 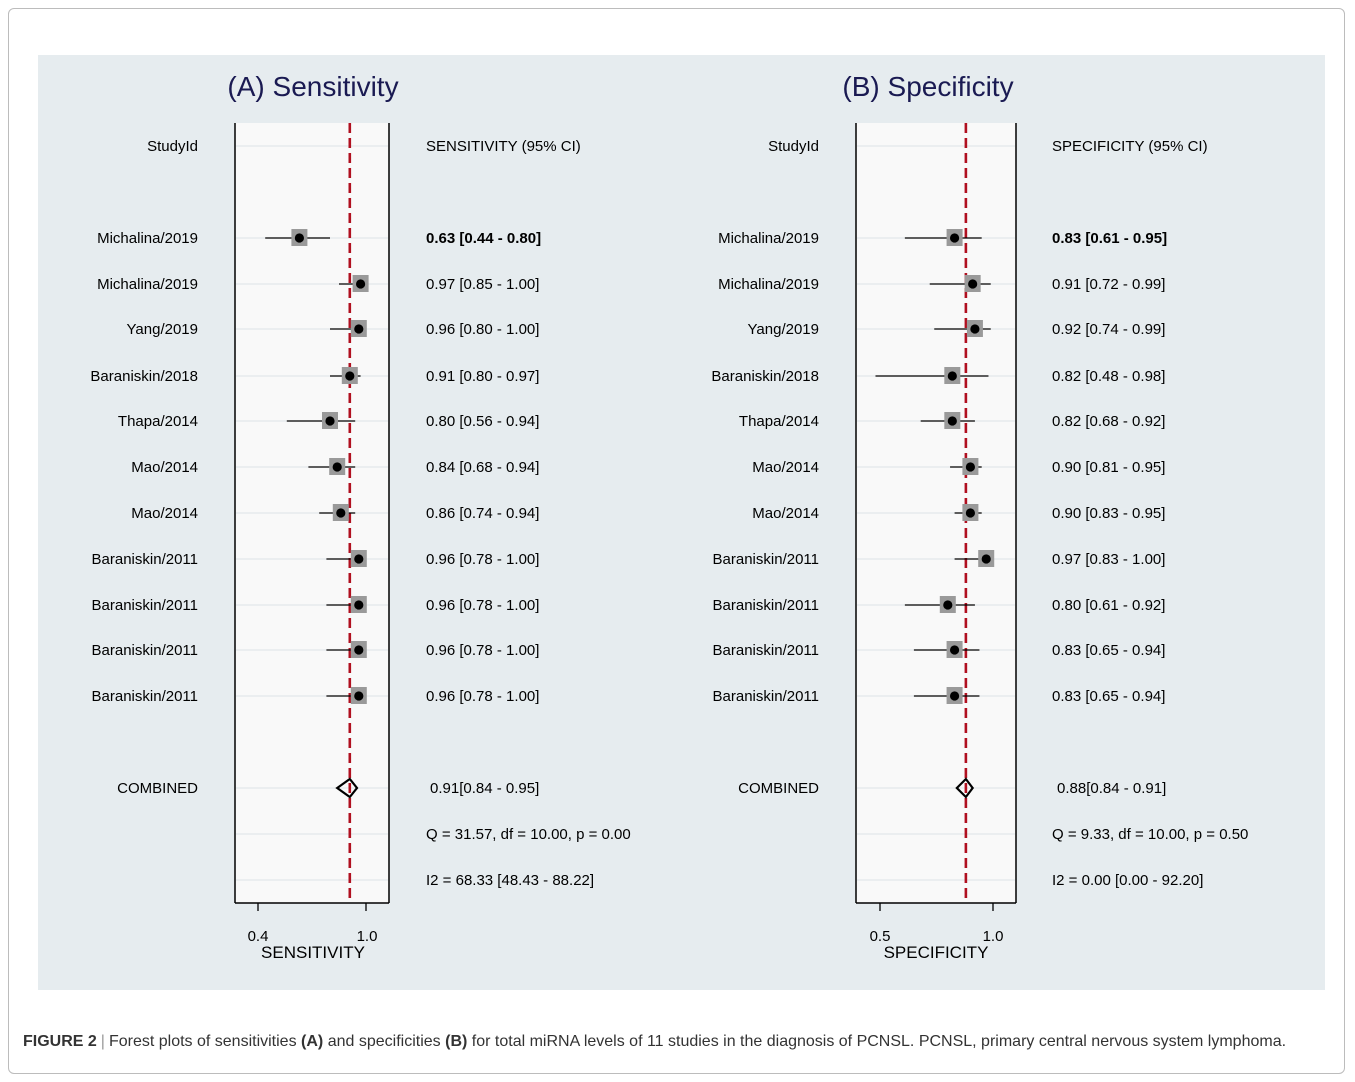 What do you see at coordinates (172, 146) in the screenshot?
I see `sensitivity-study-col-header: StudyId` at bounding box center [172, 146].